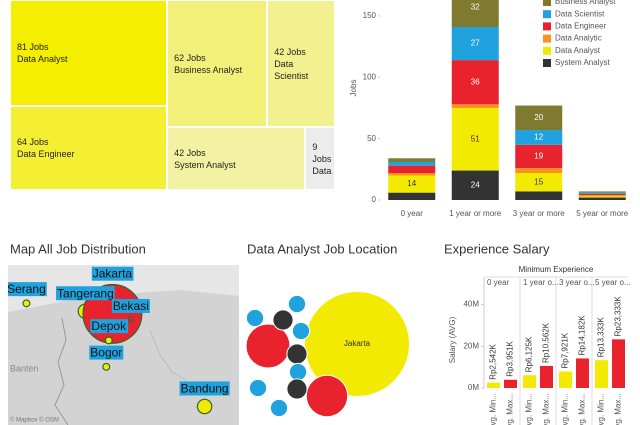 This screenshot has height=425, width=640. Describe the element at coordinates (578, 50) in the screenshot. I see `legend-label: Data Analyst` at that location.